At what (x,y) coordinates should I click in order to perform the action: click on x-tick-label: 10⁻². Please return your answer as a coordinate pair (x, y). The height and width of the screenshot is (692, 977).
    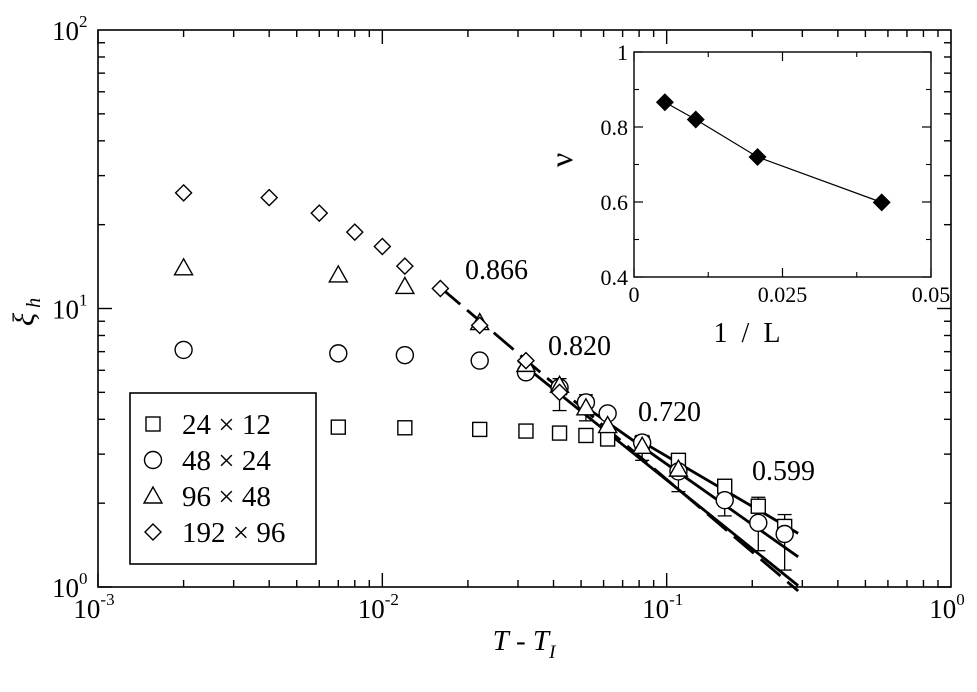
    Looking at the image, I should click on (378, 607).